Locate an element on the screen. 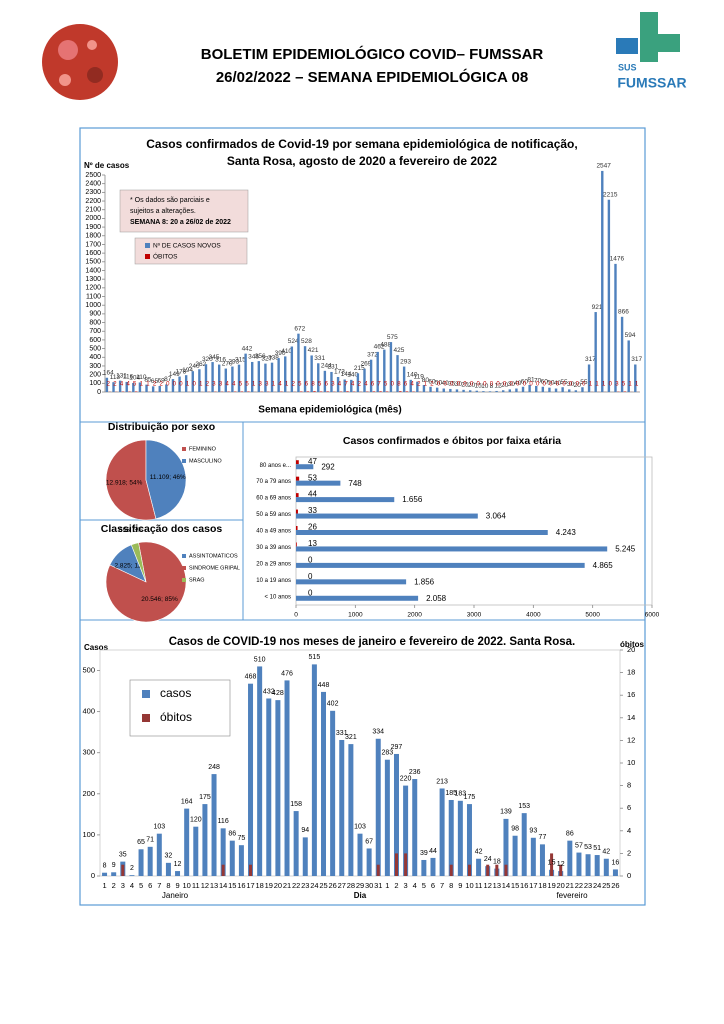 This screenshot has height=1024, width=724. x-tick-label: 25 is located at coordinates (323, 885).